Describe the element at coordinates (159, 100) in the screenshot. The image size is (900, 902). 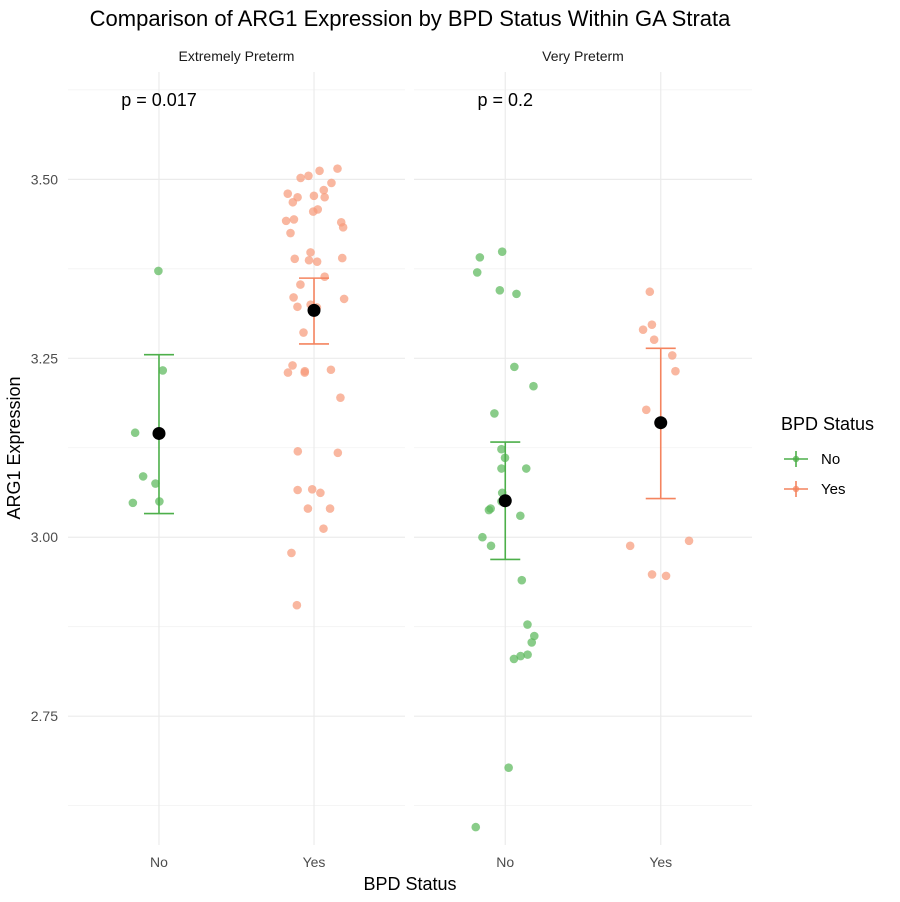
I see `p-value-annotation: p = 0.017` at that location.